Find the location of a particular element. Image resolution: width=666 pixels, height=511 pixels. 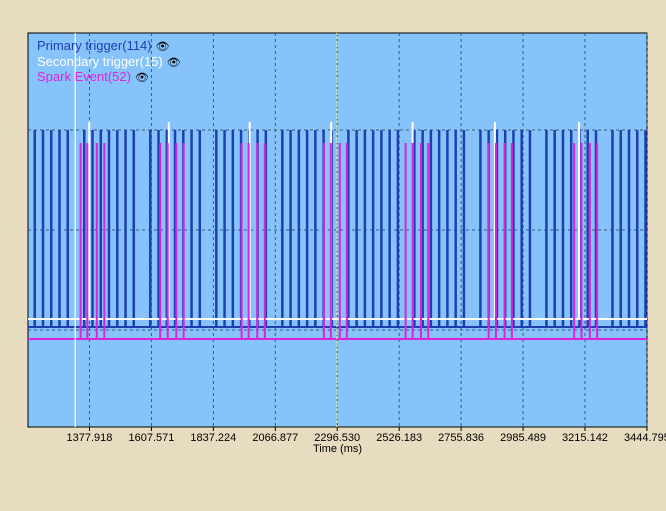

x-tick-label: 3215.142 is located at coordinates (585, 438).